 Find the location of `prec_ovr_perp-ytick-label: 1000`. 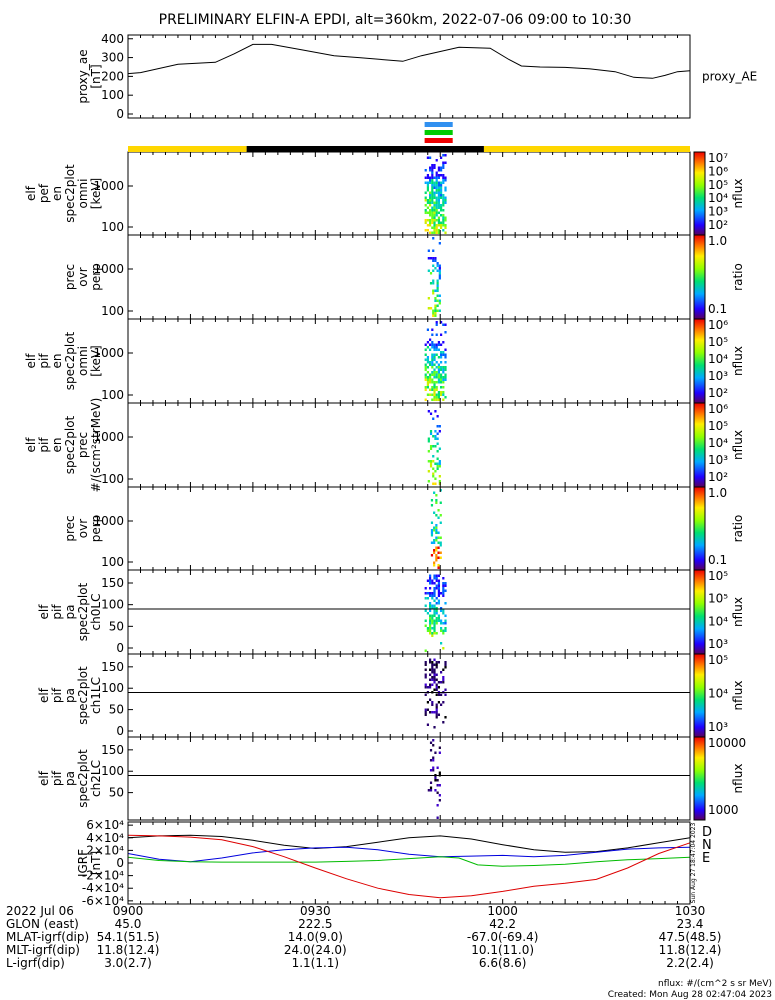

prec_ovr_perp-ytick-label: 1000 is located at coordinates (108, 269).